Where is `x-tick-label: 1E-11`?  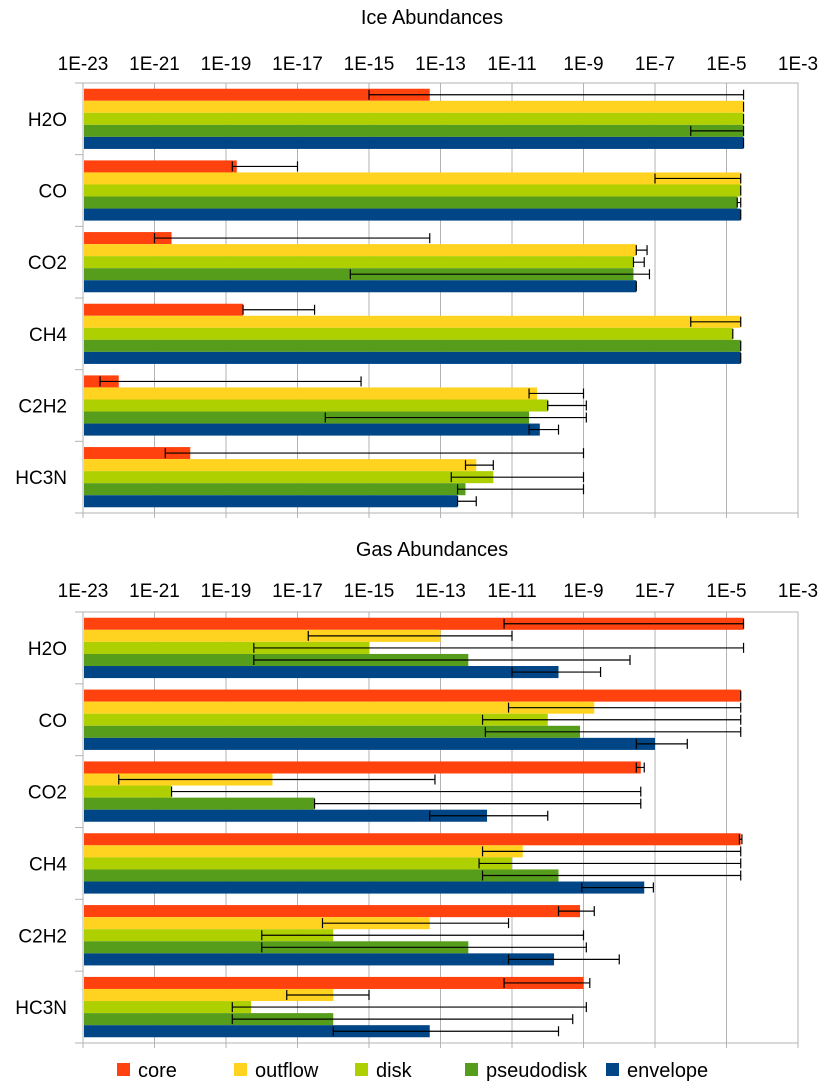 x-tick-label: 1E-11 is located at coordinates (511, 591).